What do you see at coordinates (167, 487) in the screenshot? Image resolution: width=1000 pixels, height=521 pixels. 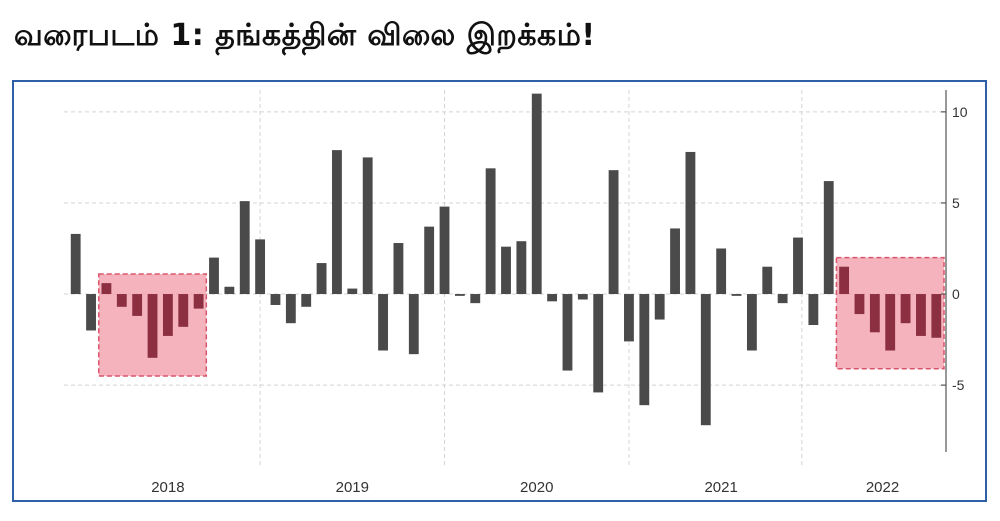 I see `x-year-label: 2018` at bounding box center [167, 487].